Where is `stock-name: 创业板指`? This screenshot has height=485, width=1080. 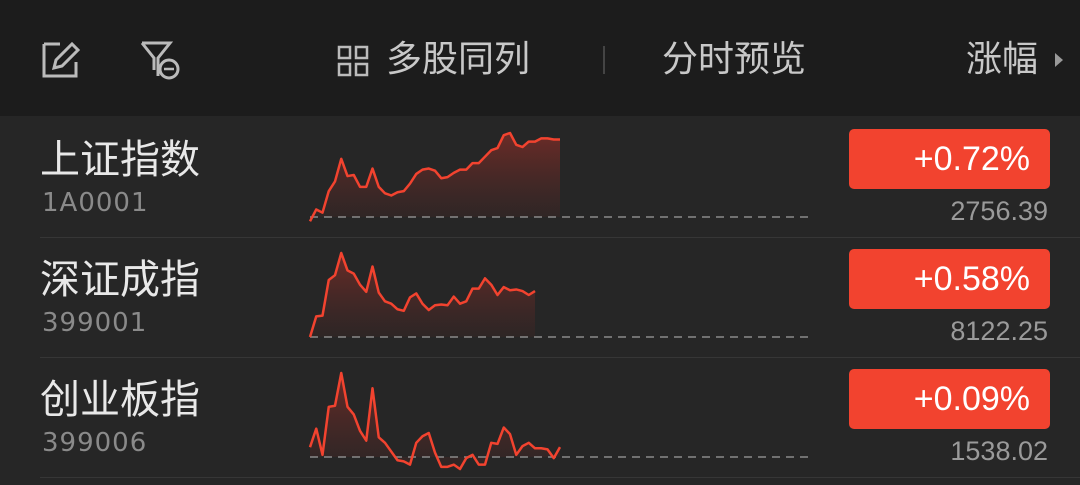
stock-name: 创业板指 is located at coordinates (120, 400).